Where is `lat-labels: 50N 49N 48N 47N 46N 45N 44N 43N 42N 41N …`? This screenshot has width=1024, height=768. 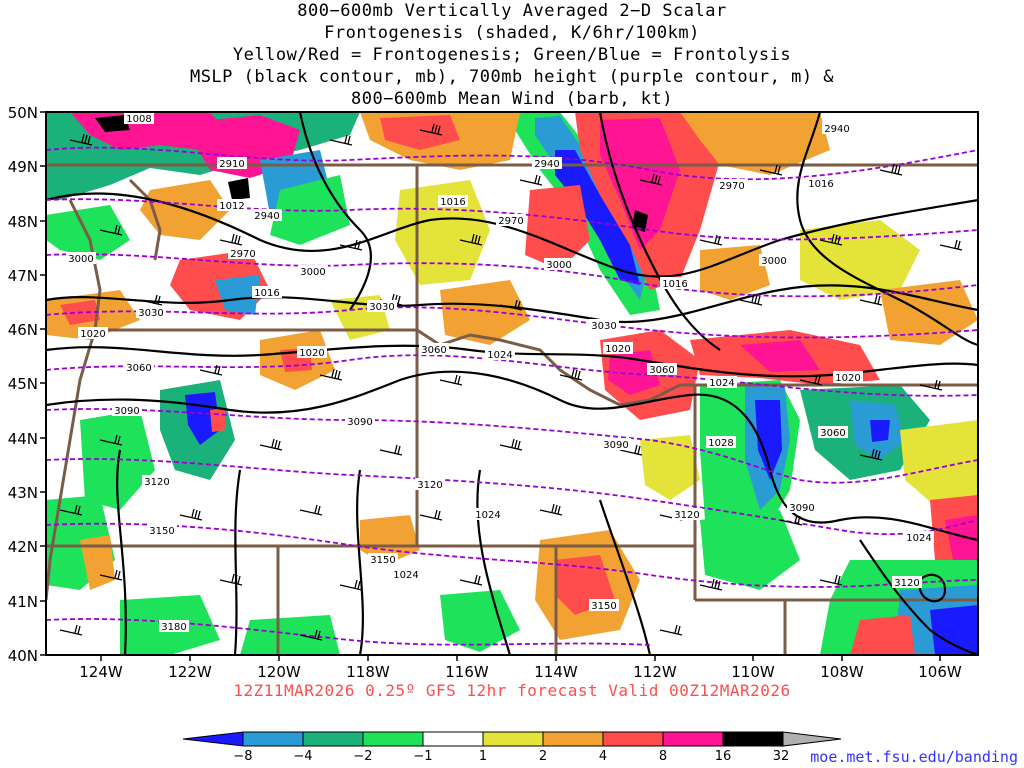
lat-labels: 50N 49N 48N 47N 46N 45N 44N 43N 42N 41N … is located at coordinates (23, 384).